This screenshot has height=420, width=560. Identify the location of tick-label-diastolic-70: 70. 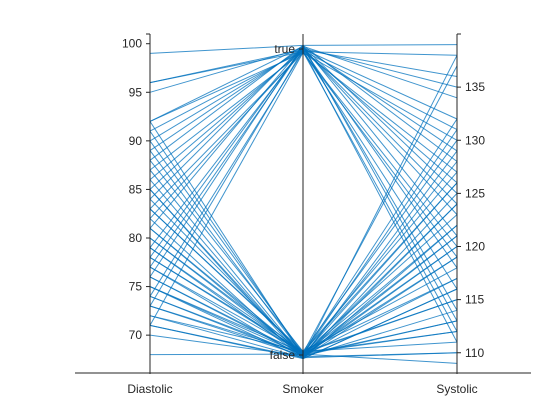
(136, 335).